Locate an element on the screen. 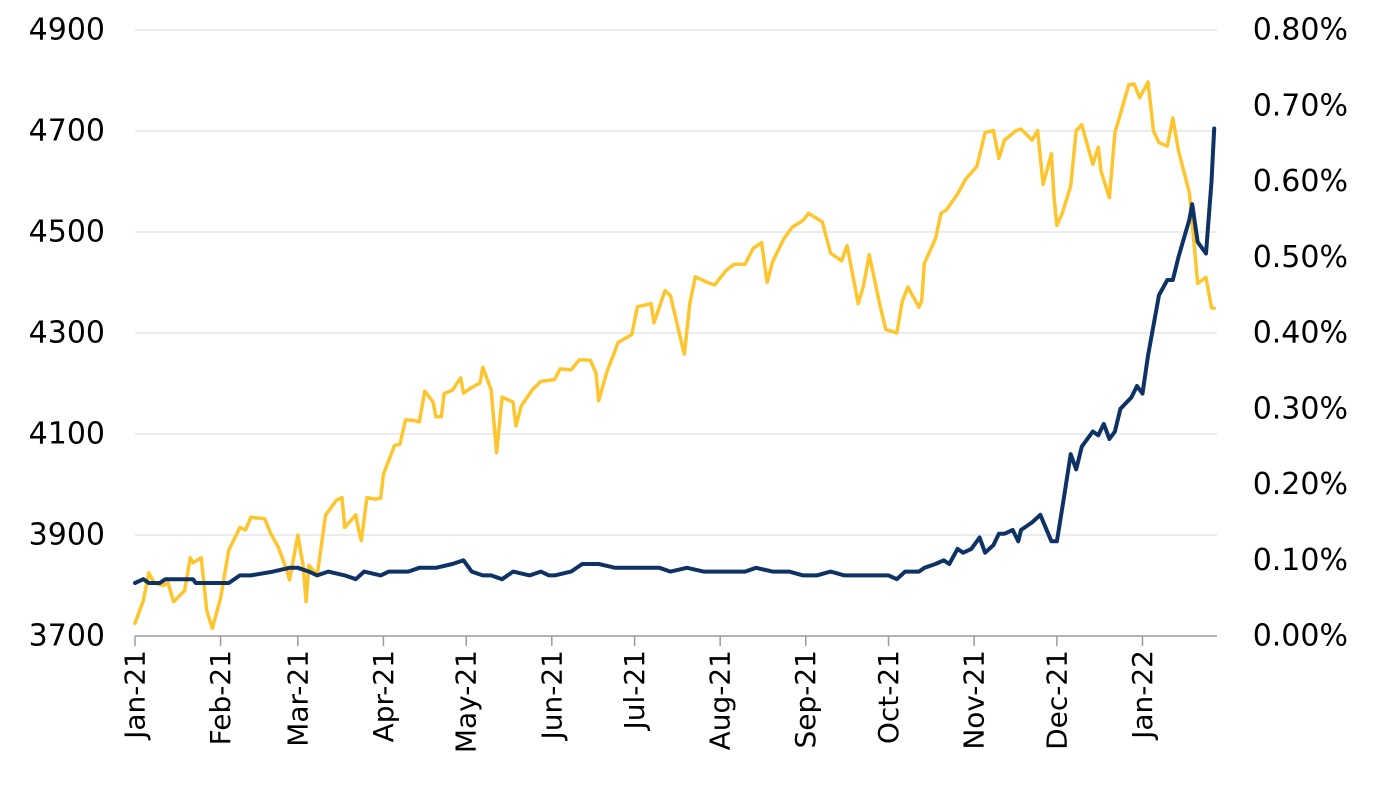 This screenshot has width=1380, height=800. left-tick-label: 3700 is located at coordinates (67, 636).